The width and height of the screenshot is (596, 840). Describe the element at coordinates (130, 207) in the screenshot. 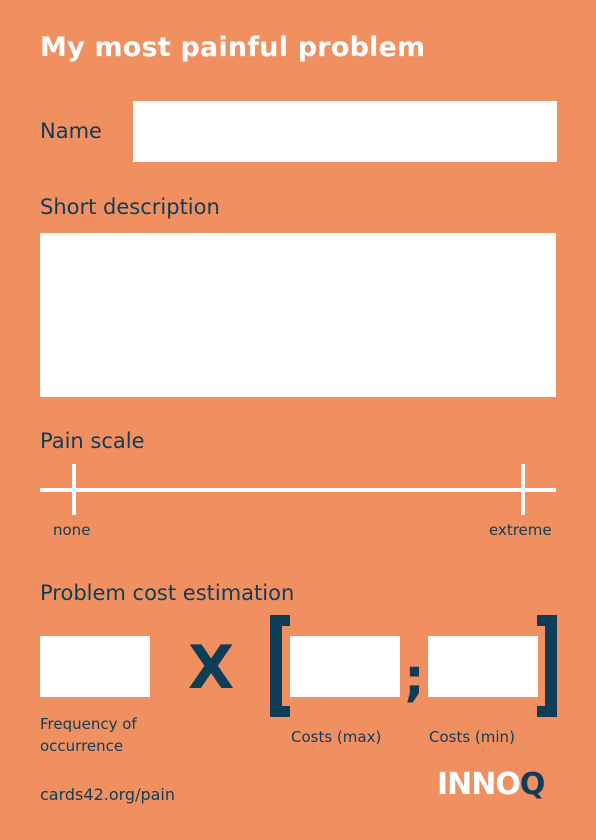

I see `description-label: Short description` at that location.